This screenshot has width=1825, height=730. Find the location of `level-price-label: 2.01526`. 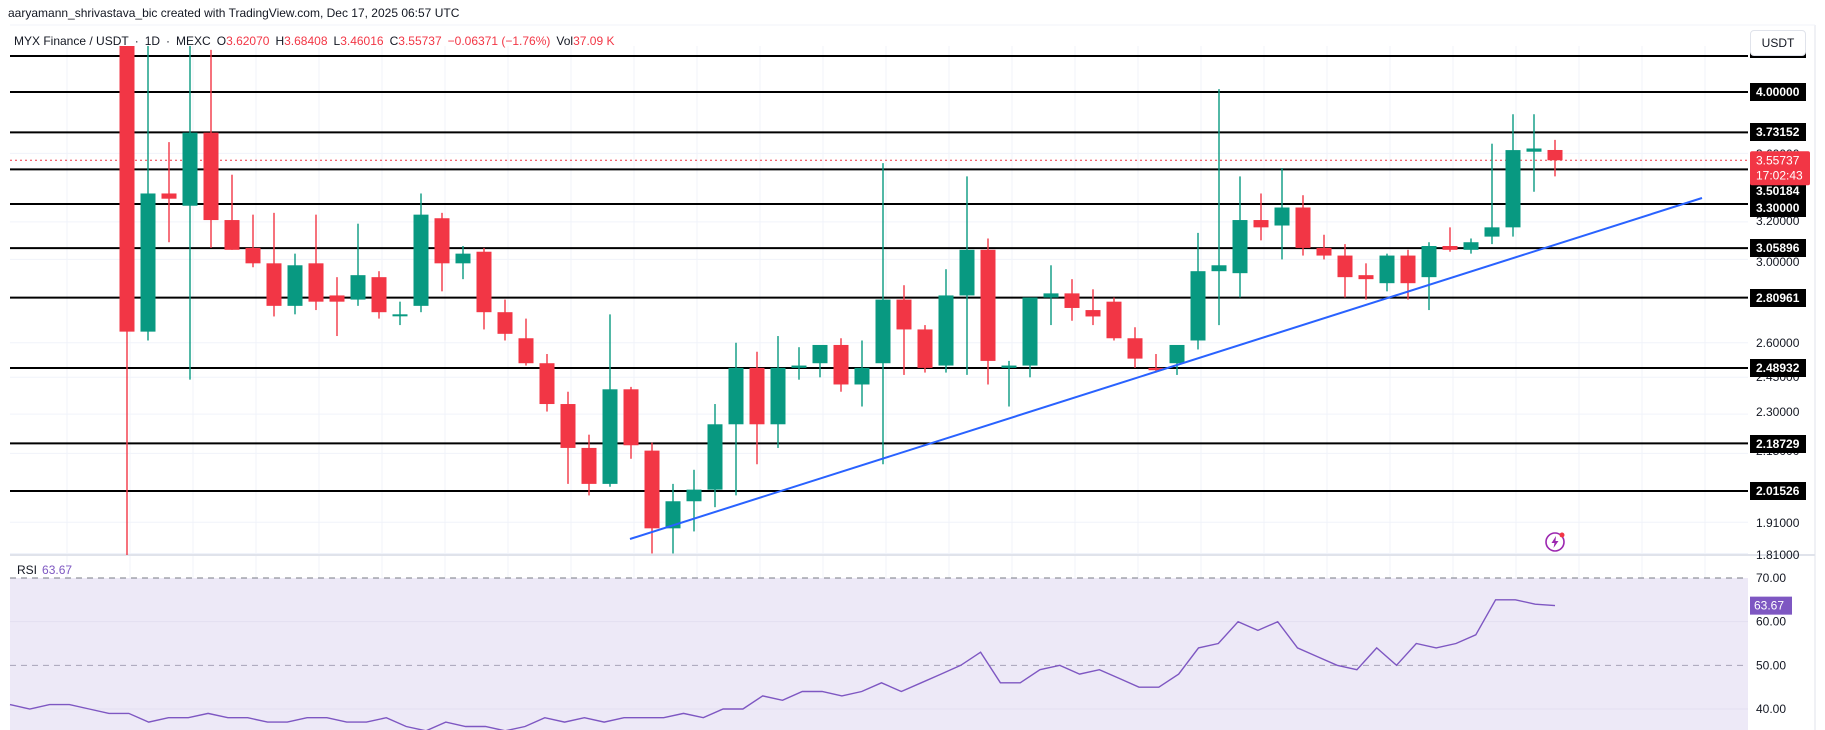

level-price-label: 2.01526 is located at coordinates (1778, 491).